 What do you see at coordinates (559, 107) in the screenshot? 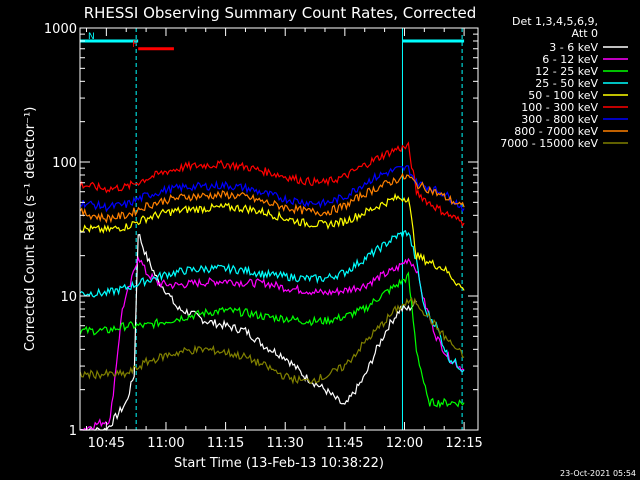
I see `legend-label-5: 100 - 300 keV` at bounding box center [559, 107].